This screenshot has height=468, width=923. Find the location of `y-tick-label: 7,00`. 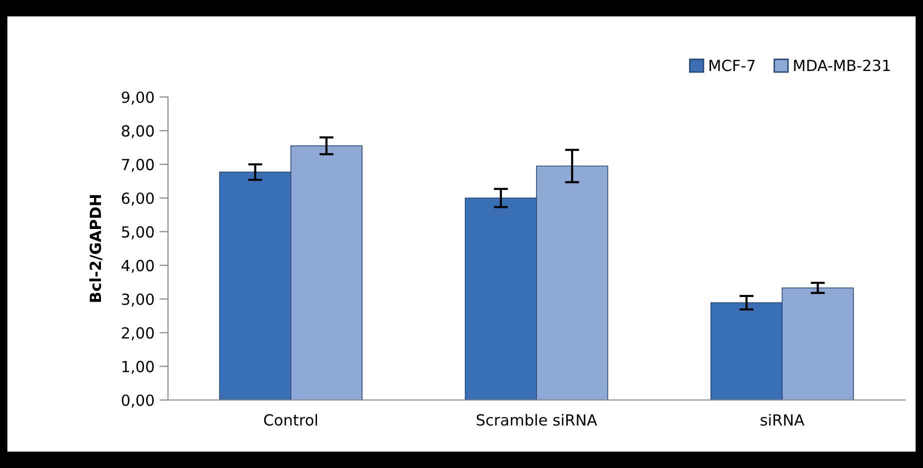

y-tick-label: 7,00 is located at coordinates (138, 165).